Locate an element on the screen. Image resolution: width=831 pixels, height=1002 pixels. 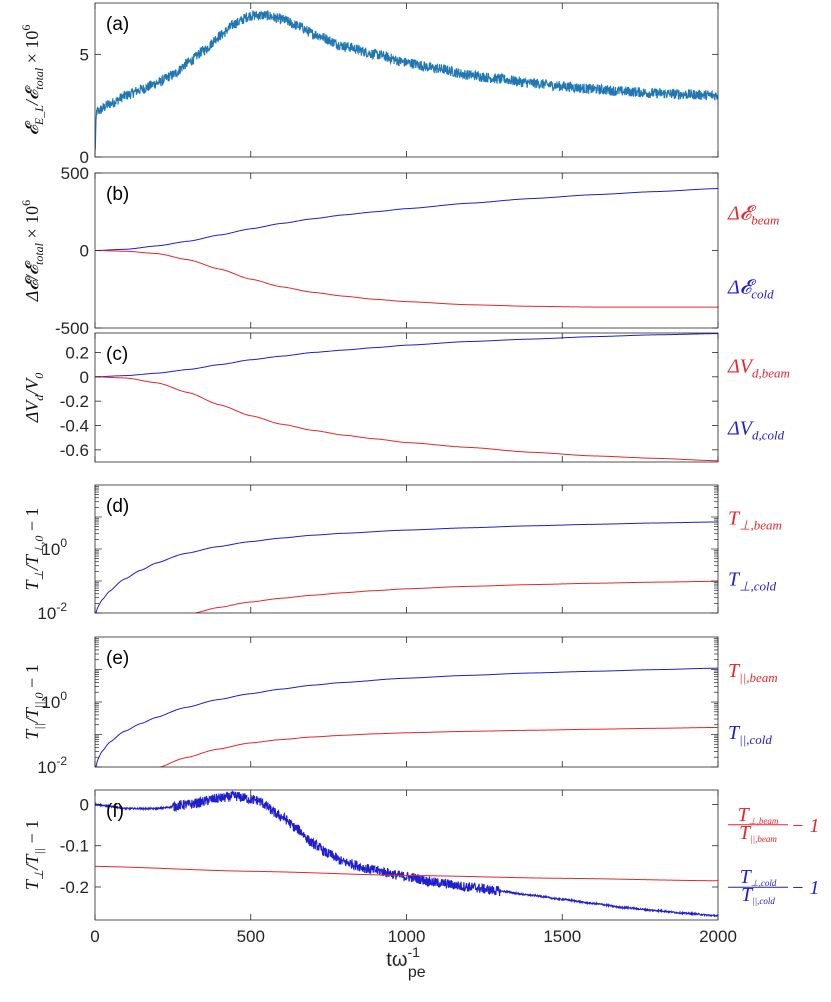
ytick-label: 0.2 is located at coordinates (77, 352).